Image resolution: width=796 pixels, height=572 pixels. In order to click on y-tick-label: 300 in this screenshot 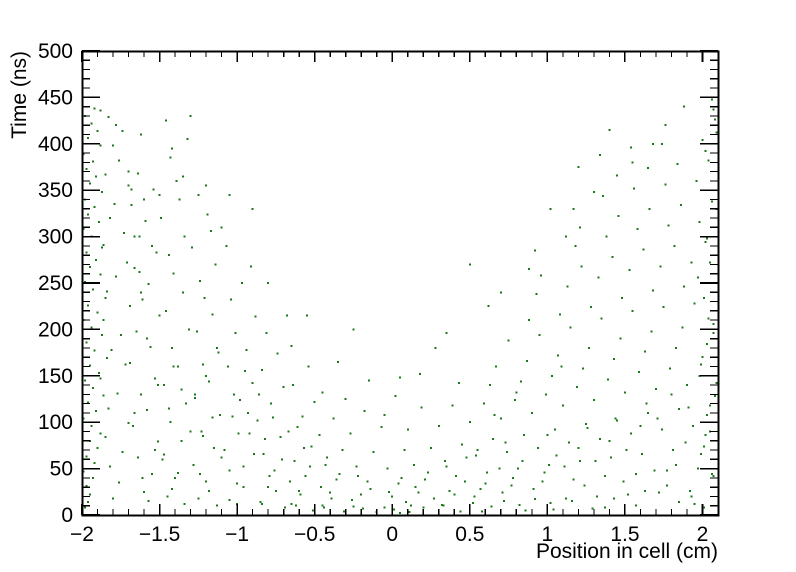, I will do `click(55, 237)`.